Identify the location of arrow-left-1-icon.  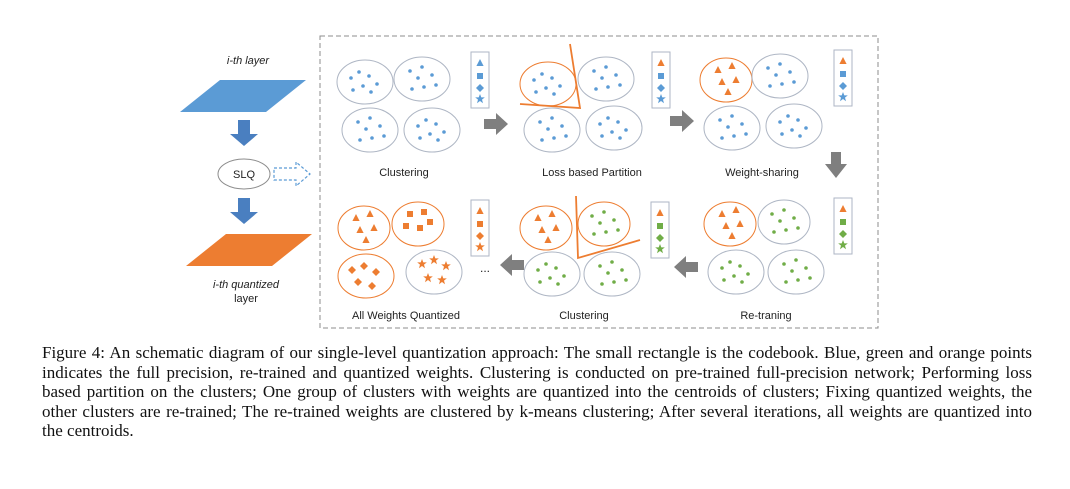
(686, 267).